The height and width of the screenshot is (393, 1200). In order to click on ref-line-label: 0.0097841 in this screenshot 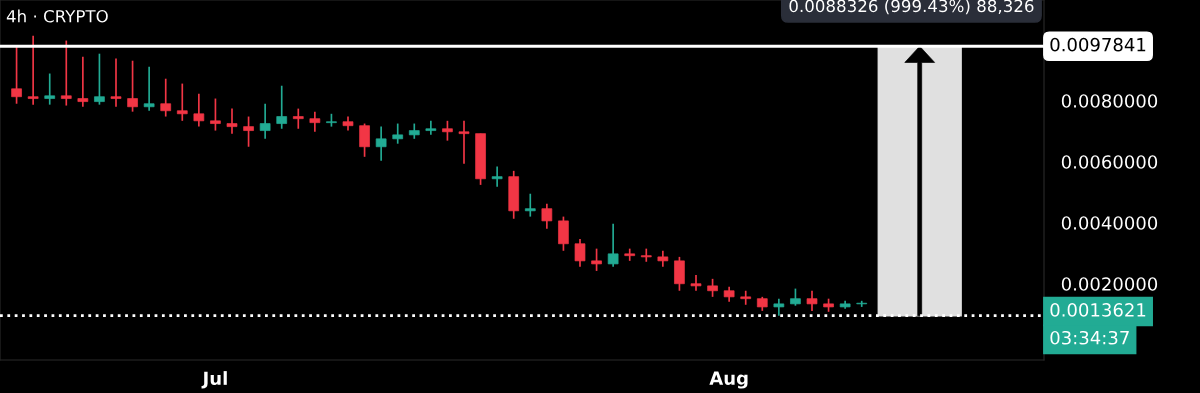, I will do `click(1098, 44)`.